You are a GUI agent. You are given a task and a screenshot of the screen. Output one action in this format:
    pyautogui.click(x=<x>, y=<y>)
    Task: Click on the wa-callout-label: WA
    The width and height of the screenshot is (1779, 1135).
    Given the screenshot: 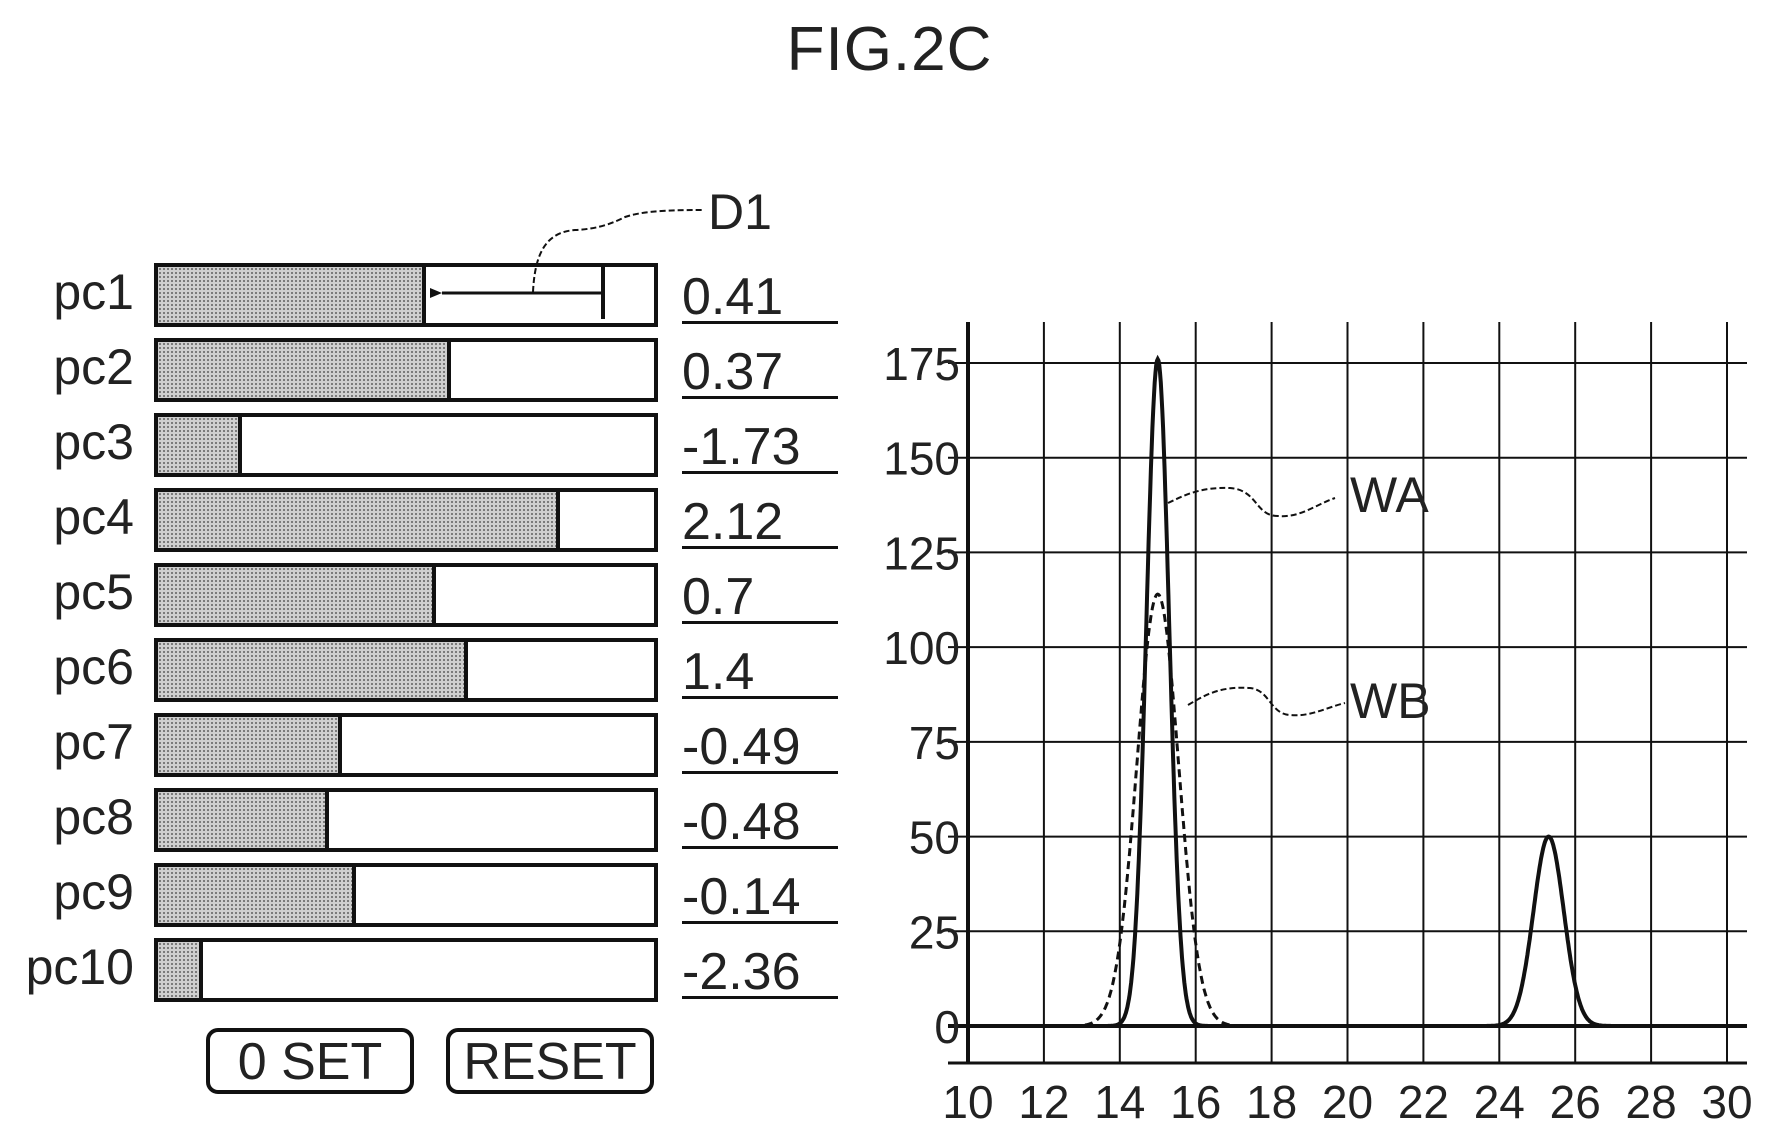 What is the action you would take?
    pyautogui.click(x=1389, y=495)
    